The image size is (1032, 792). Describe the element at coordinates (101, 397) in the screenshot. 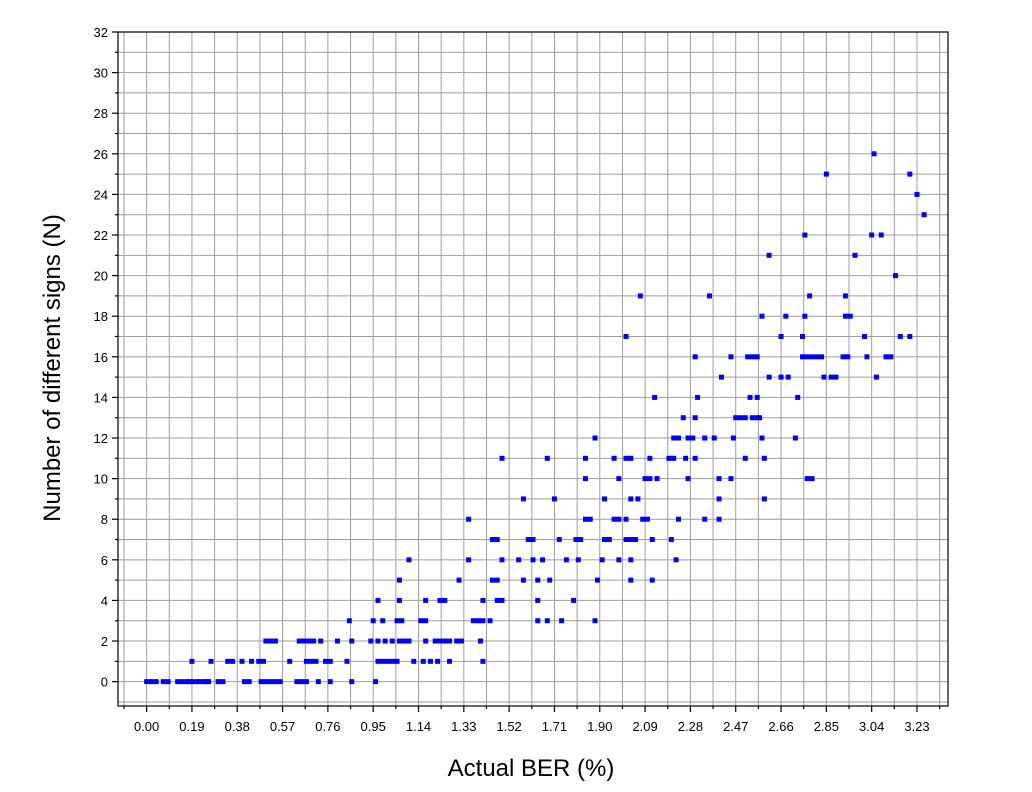

I see `y-tick-label: 14` at that location.